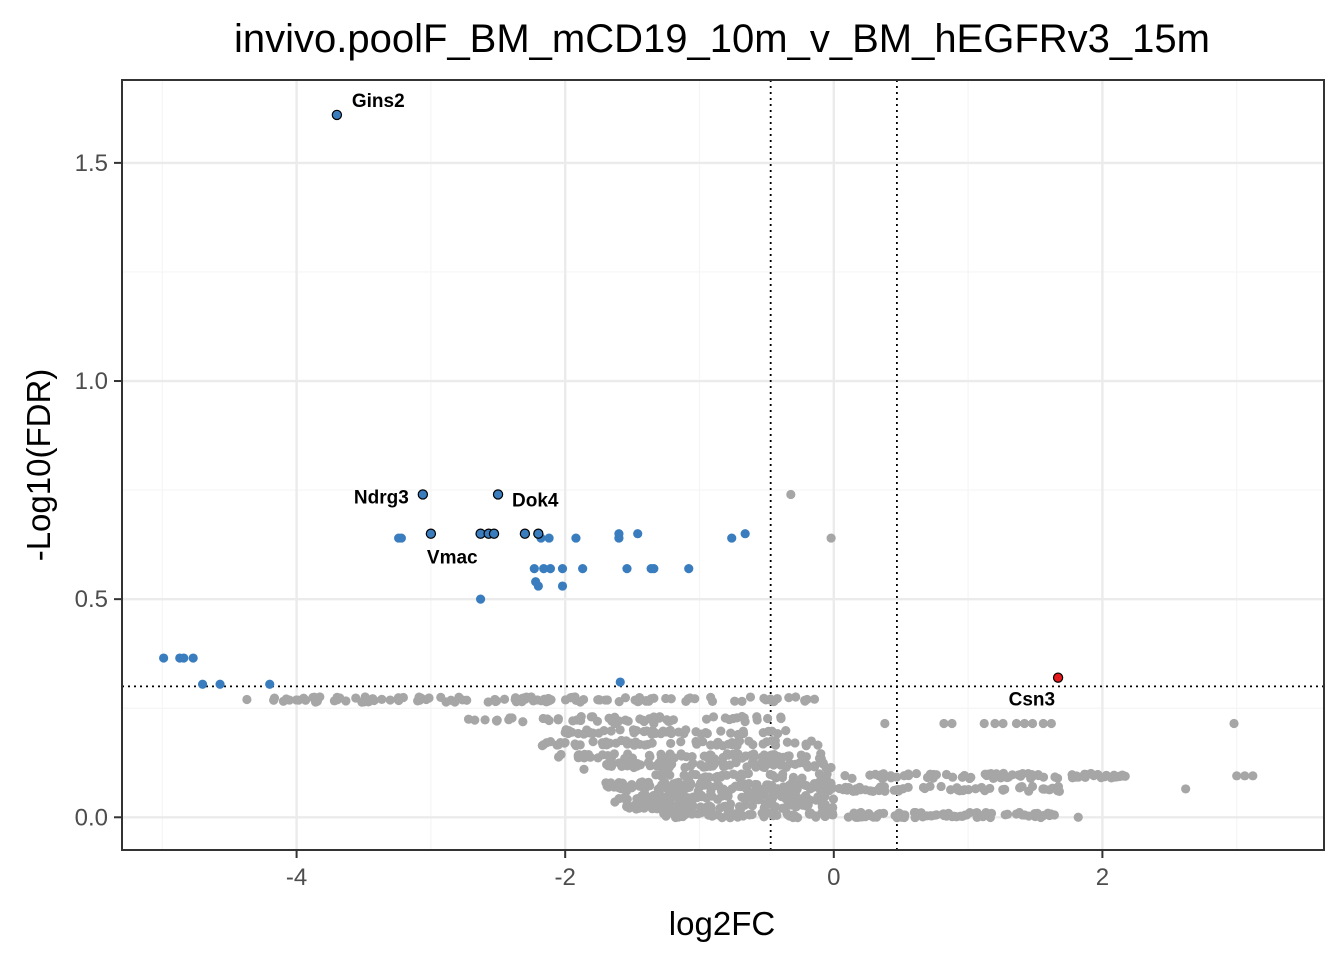 The height and width of the screenshot is (965, 1344). I want to click on gene-label-ndrg3: Ndrg3, so click(381, 497).